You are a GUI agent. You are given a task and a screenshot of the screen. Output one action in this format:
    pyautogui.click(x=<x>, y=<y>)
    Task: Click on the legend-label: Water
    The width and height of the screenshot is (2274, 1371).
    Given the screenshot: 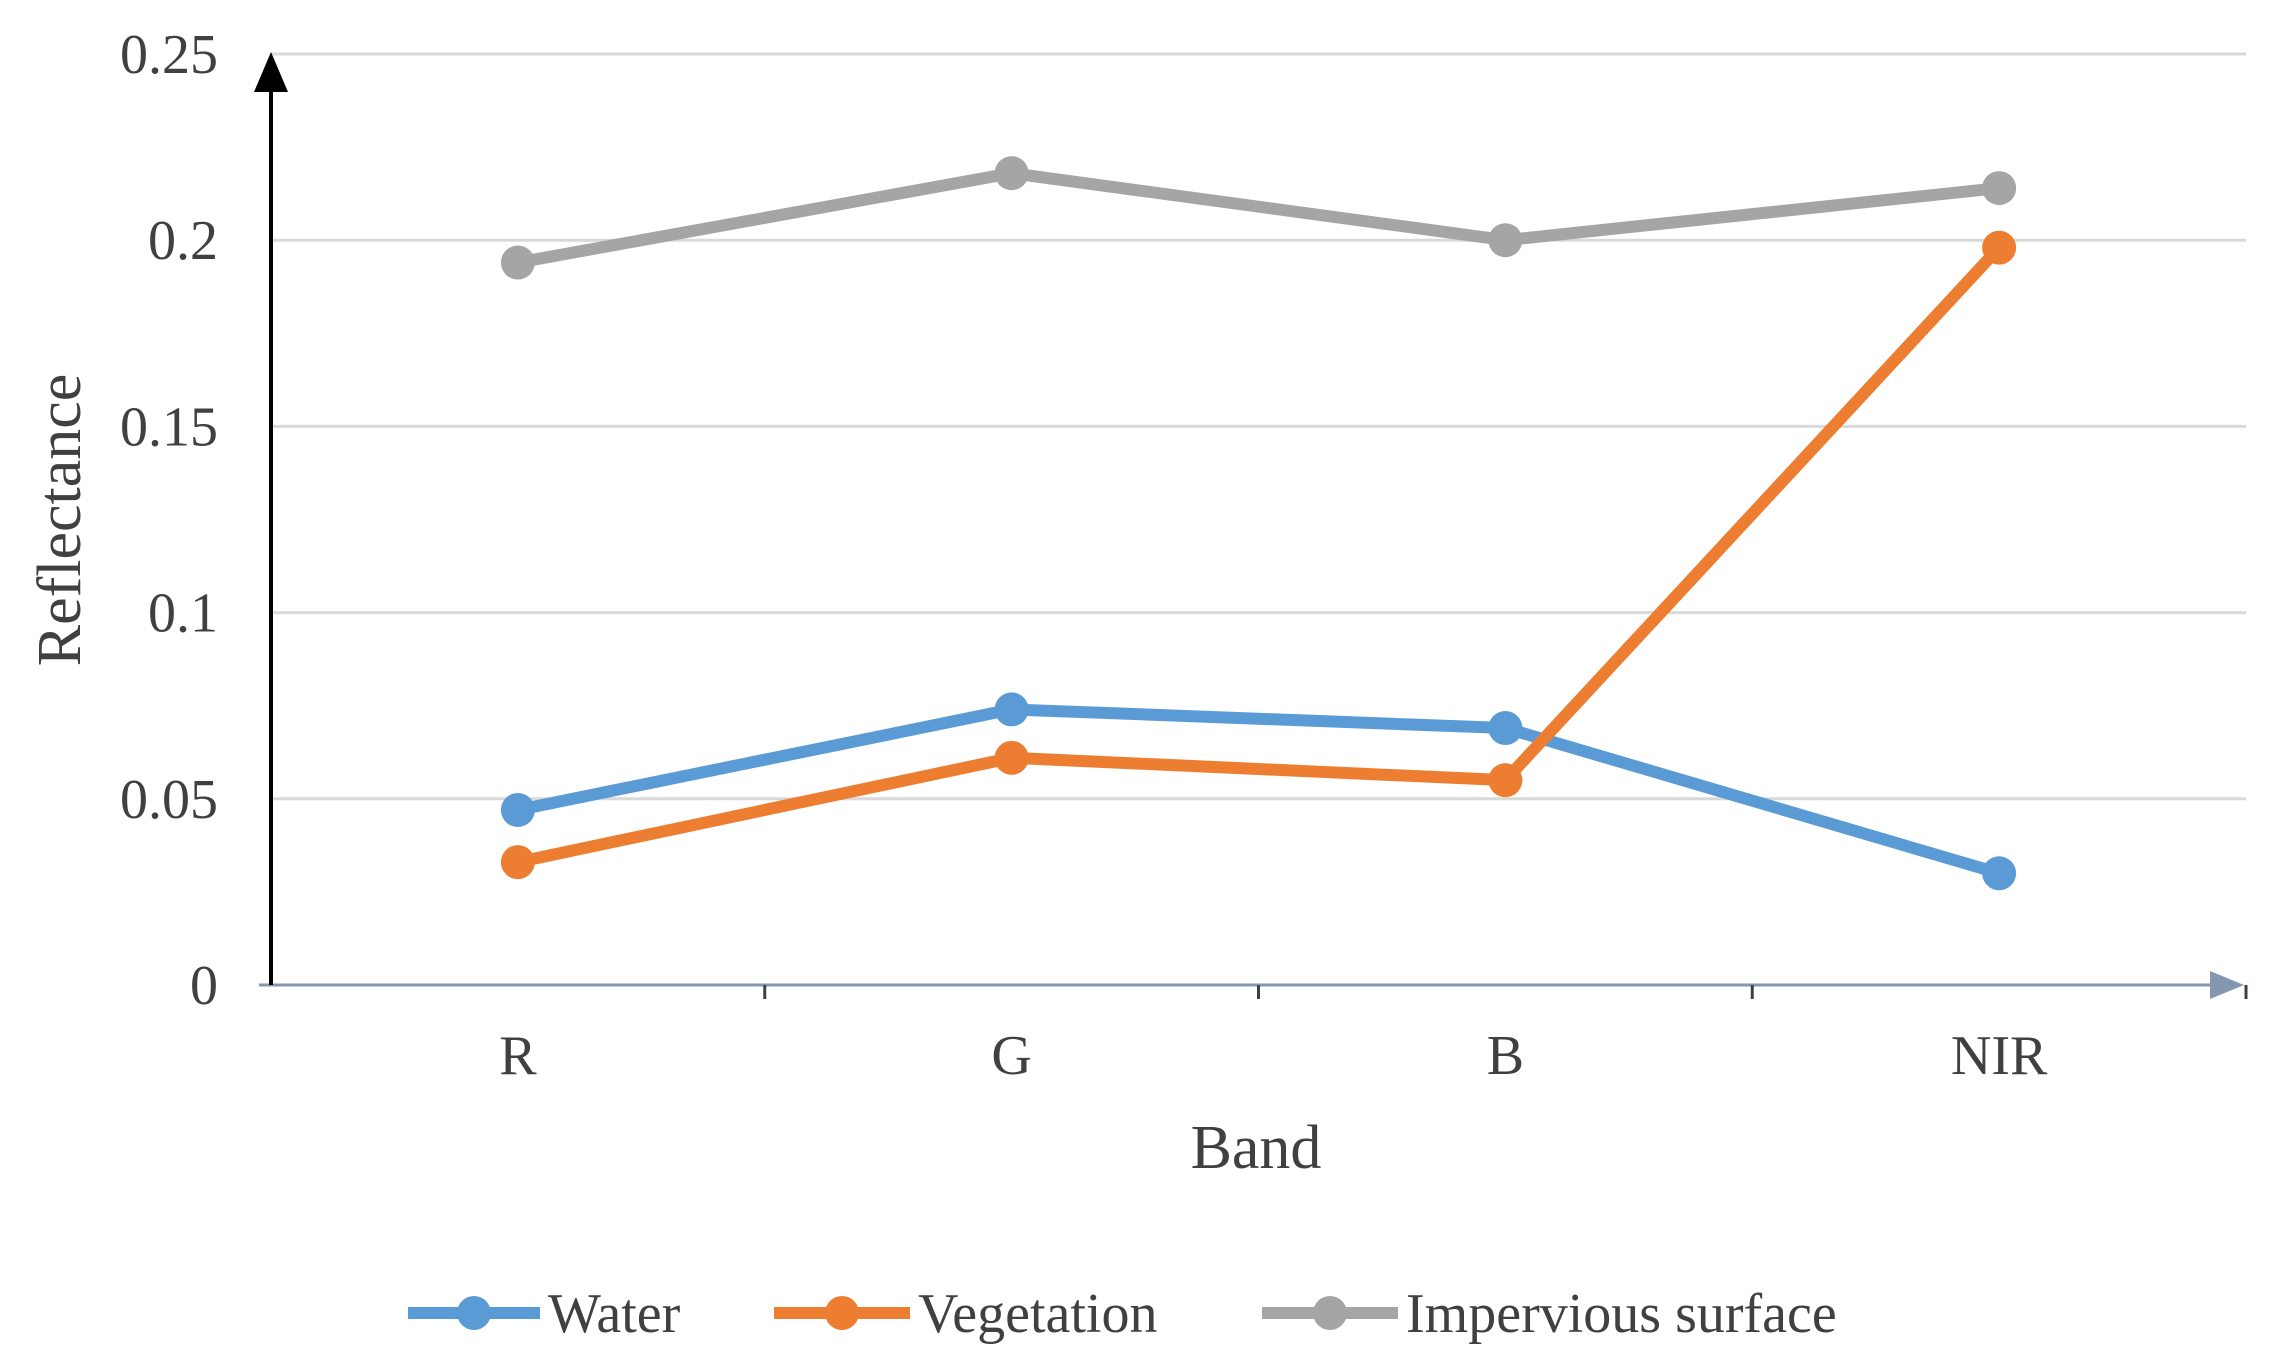 What is the action you would take?
    pyautogui.click(x=614, y=1314)
    